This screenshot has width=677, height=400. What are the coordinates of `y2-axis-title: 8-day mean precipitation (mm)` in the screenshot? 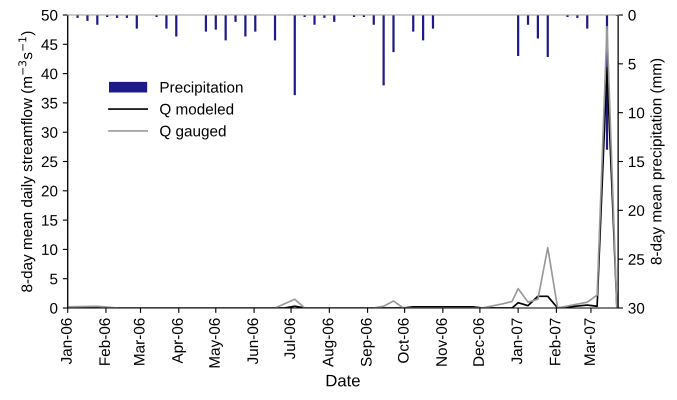 It's located at (657, 161).